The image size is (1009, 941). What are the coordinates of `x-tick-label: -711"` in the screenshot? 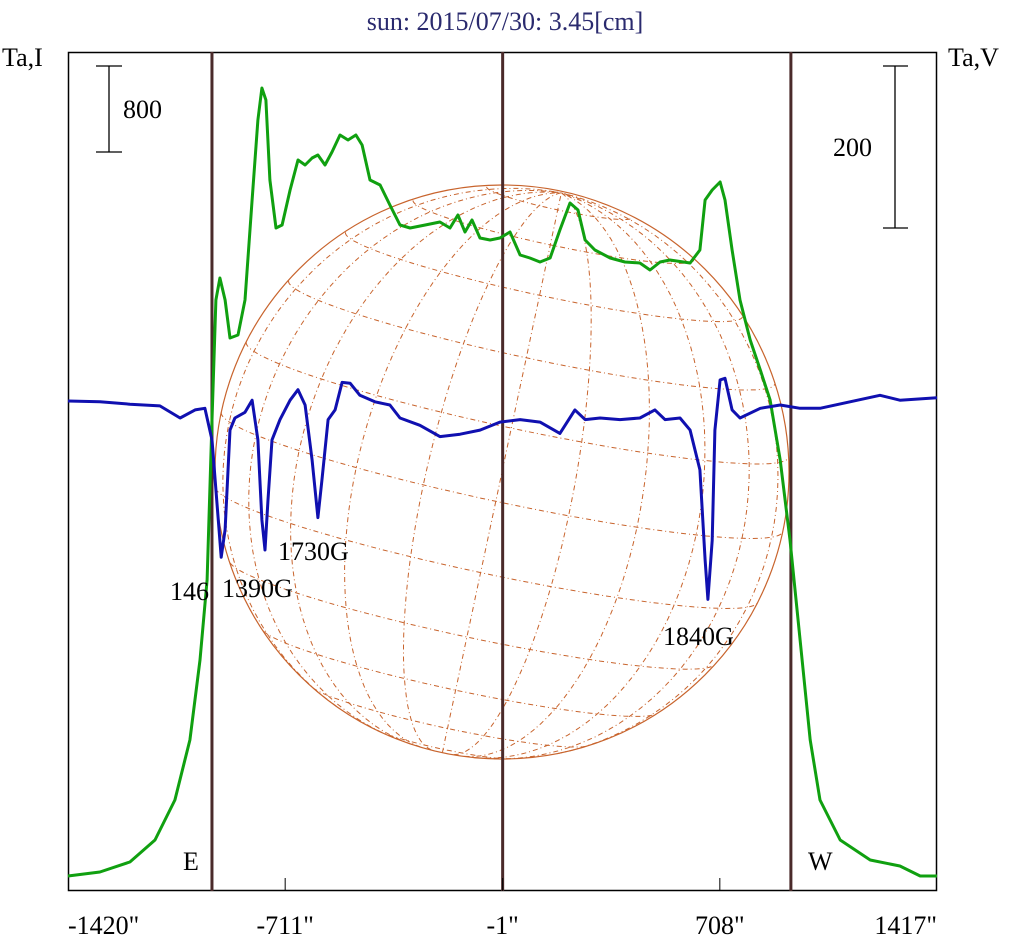 It's located at (285, 925).